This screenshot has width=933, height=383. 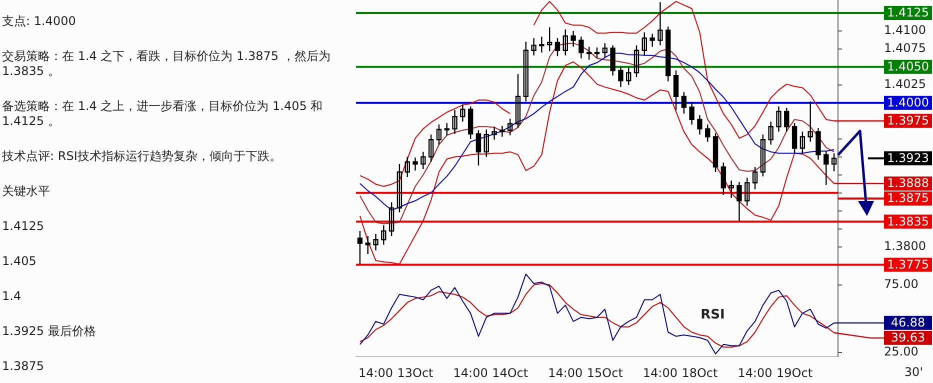 What do you see at coordinates (908, 323) in the screenshot?
I see `data-label: 46.88` at bounding box center [908, 323].